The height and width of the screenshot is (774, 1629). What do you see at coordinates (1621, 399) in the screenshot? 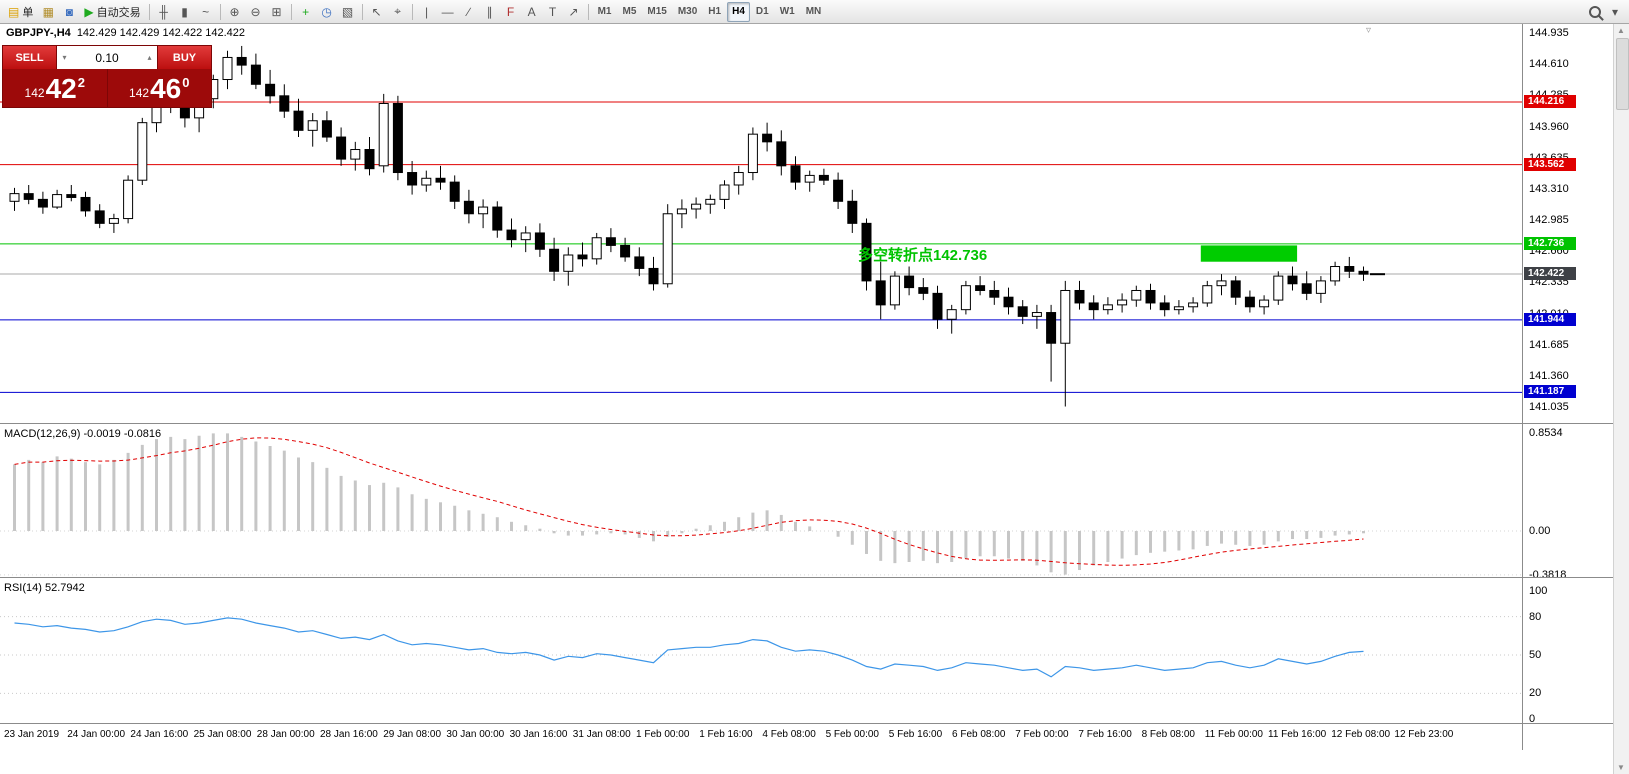
I see `vertical-scrollbar: ▲ ▼` at bounding box center [1621, 399].